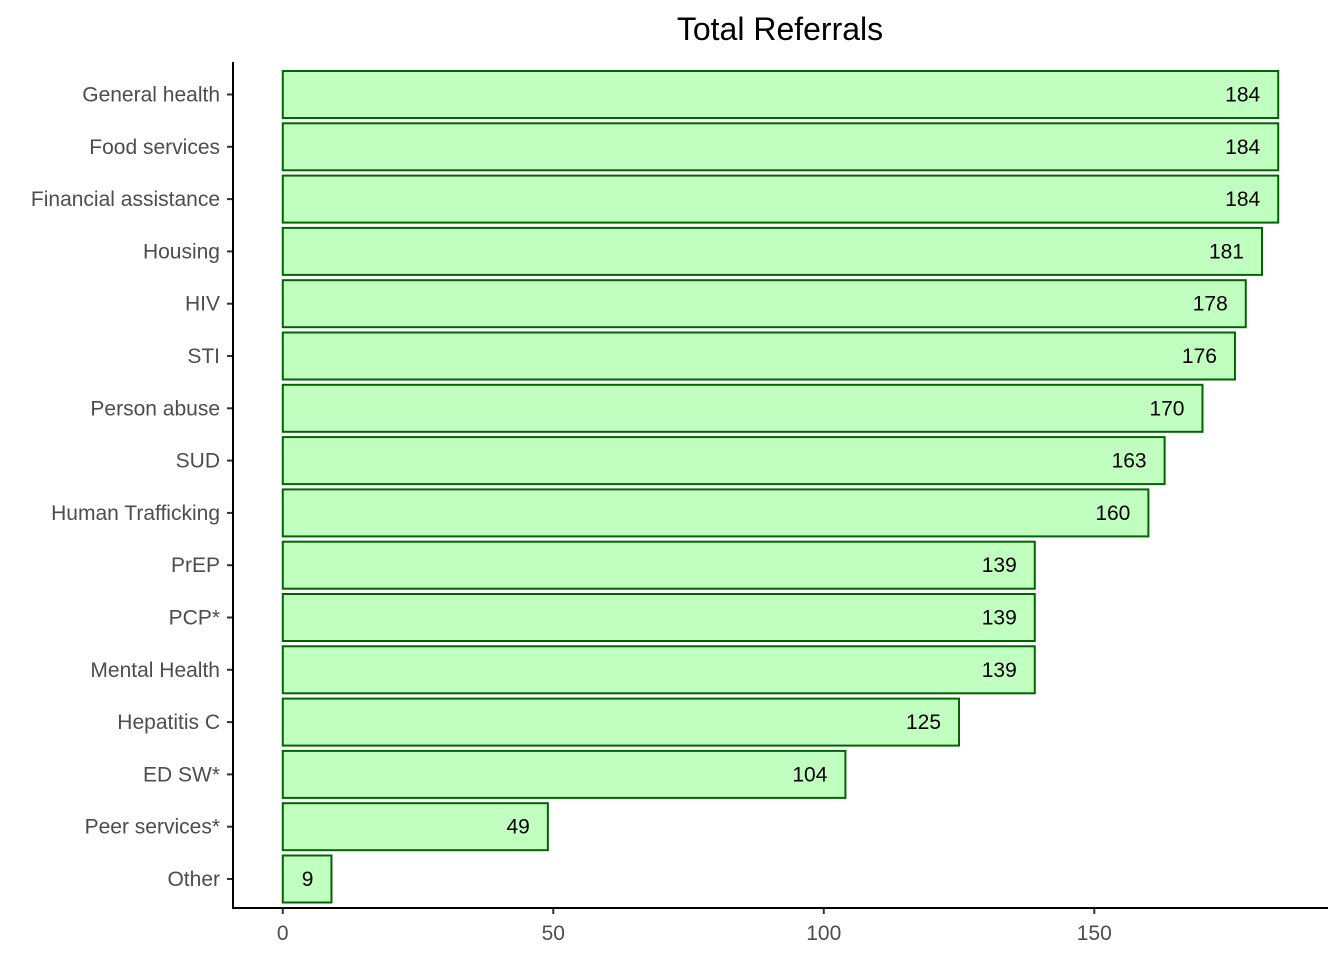 This screenshot has height=960, width=1344. Describe the element at coordinates (809, 774) in the screenshot. I see `data-label-14: 104` at that location.